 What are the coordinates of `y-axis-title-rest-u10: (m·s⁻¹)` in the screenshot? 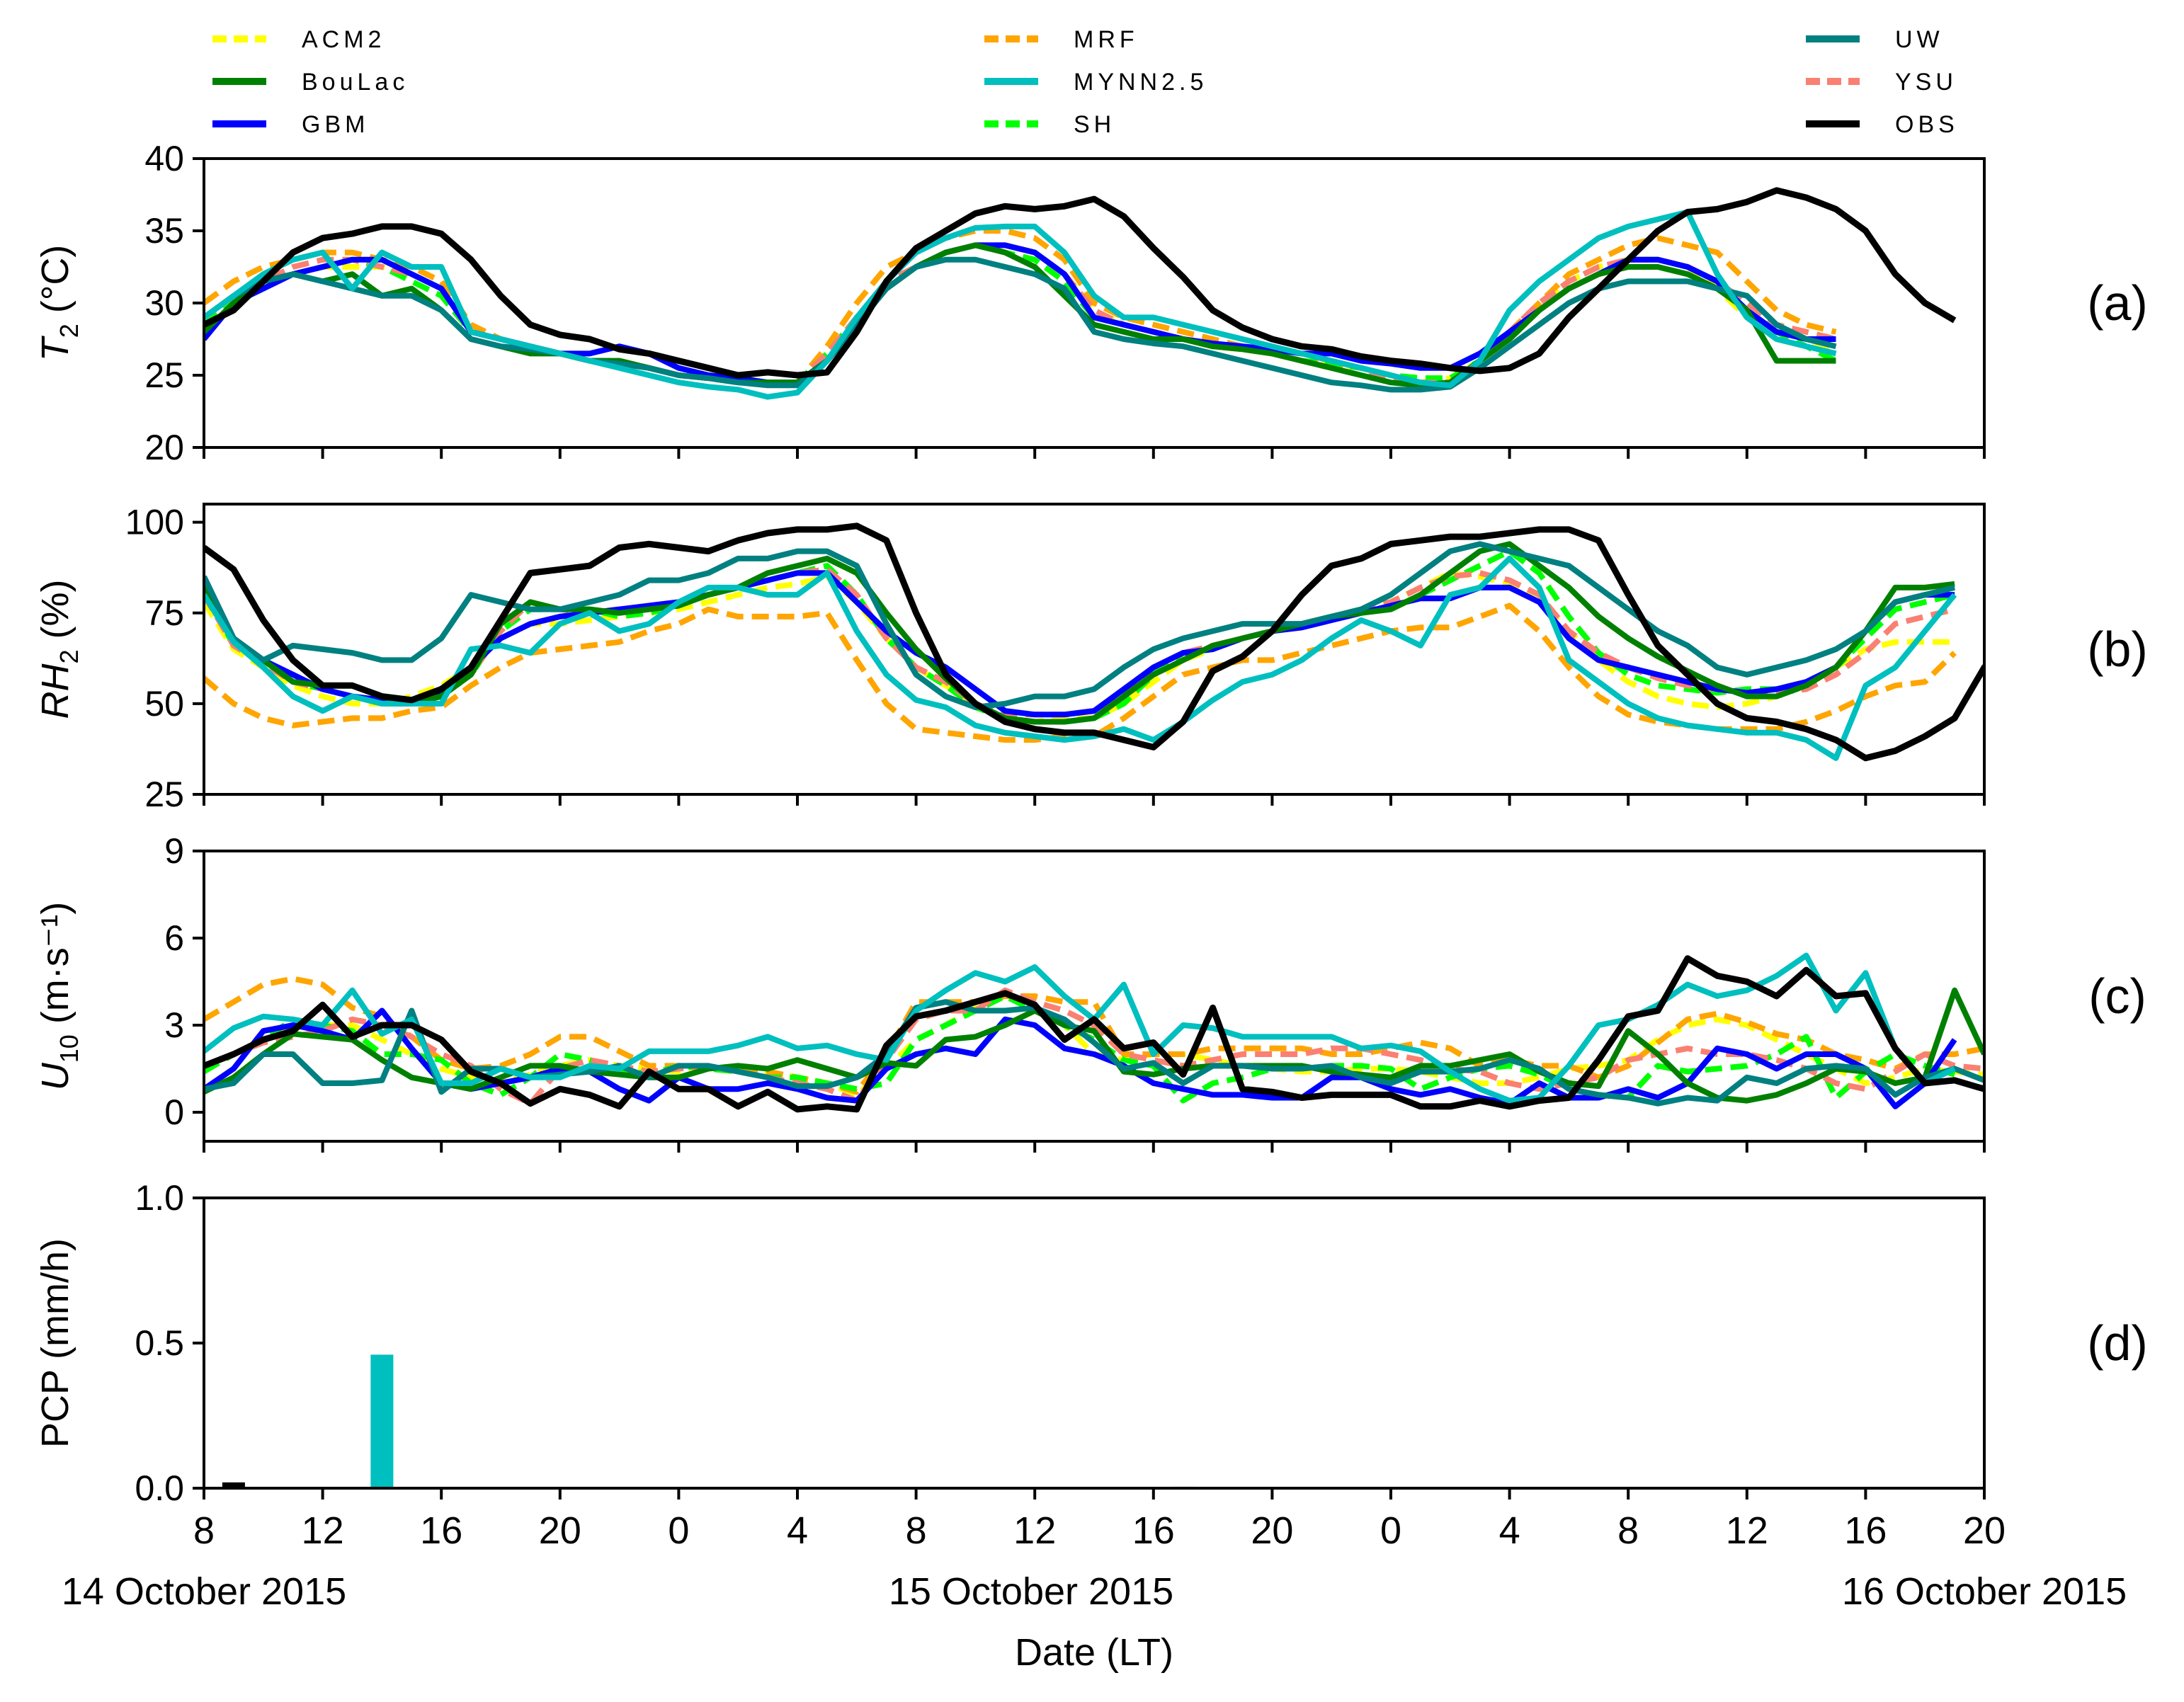 It's located at (55, 968).